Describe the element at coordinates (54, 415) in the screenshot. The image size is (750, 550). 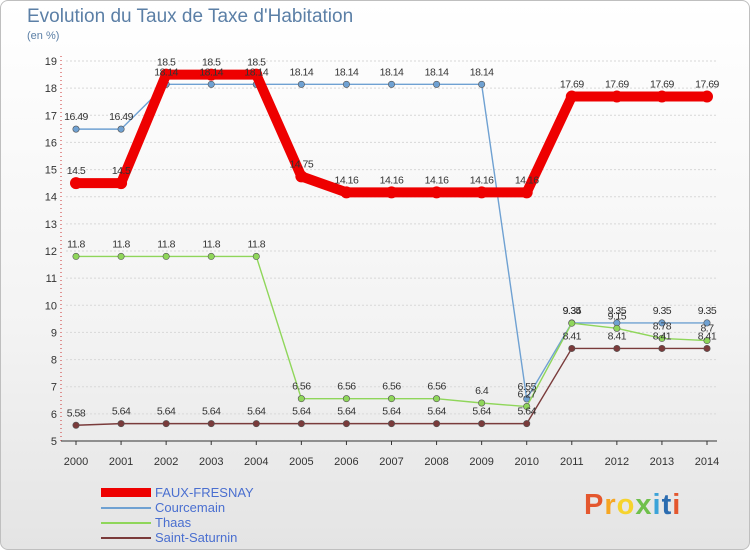
I see `y-tick-label: 6` at that location.